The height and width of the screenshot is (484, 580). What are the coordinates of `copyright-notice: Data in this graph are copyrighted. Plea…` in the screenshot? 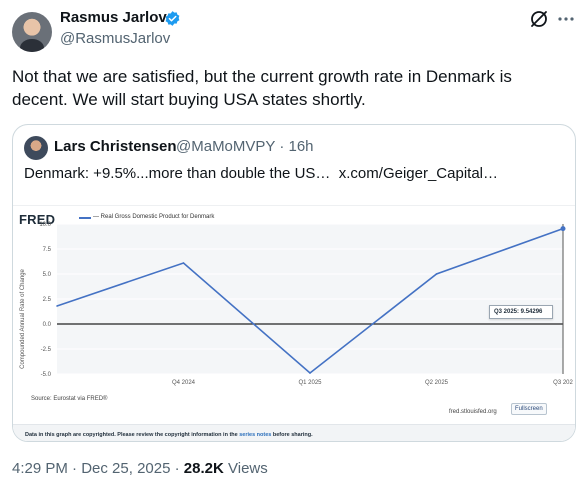 It's located at (169, 435).